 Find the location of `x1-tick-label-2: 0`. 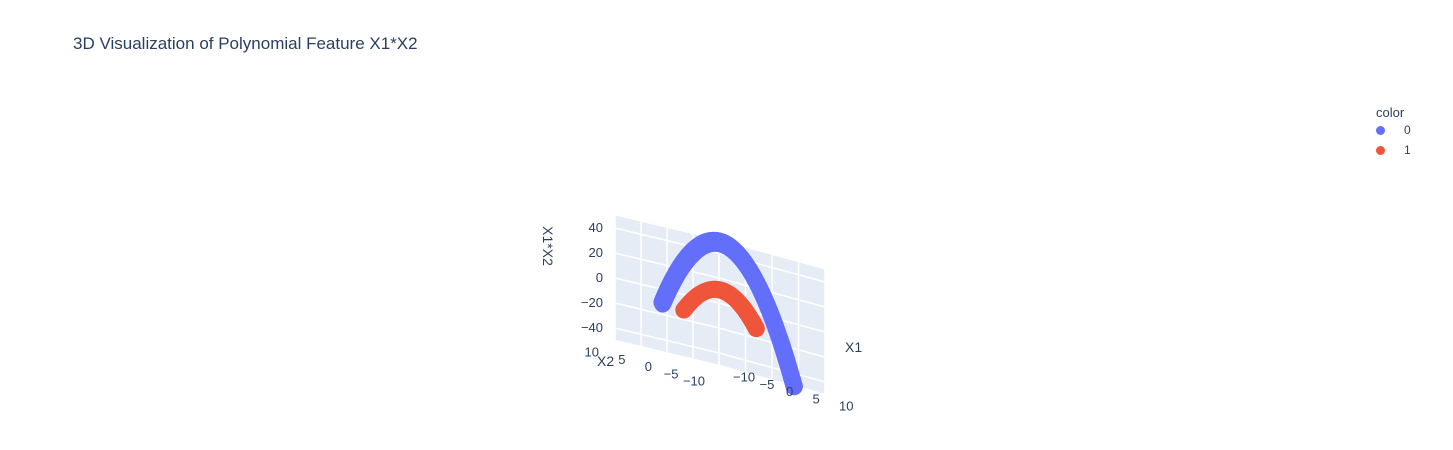

x1-tick-label-2: 0 is located at coordinates (789, 391).